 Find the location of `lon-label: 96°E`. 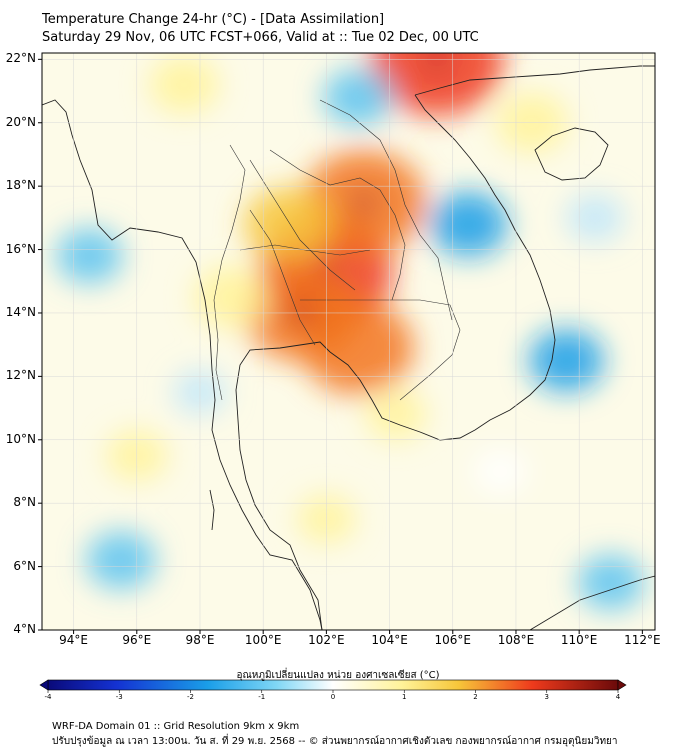

lon-label: 96°E is located at coordinates (137, 640).